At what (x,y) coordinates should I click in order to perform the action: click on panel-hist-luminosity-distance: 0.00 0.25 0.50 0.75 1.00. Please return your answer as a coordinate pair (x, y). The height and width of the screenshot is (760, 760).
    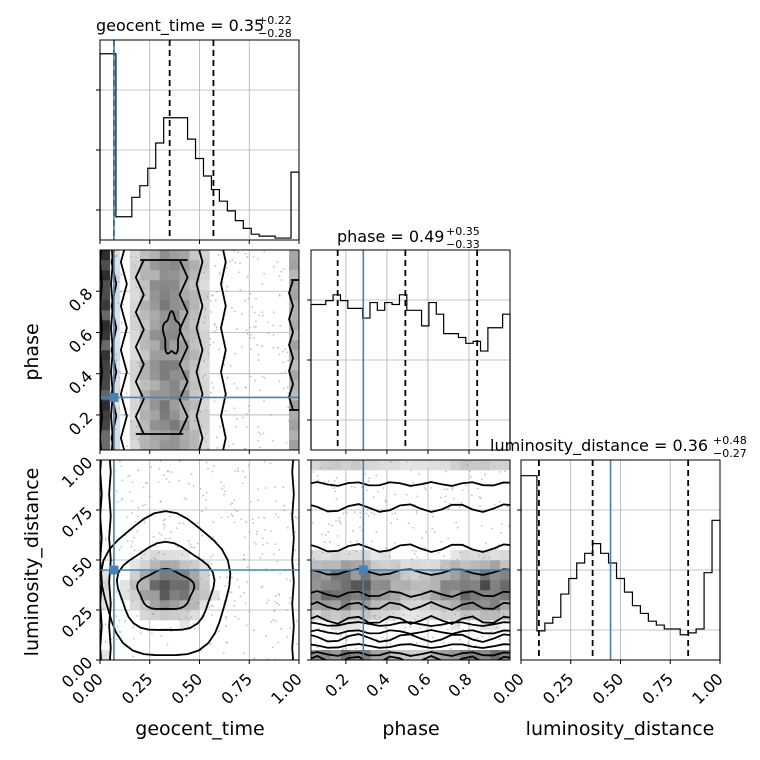
    Looking at the image, I should click on (608, 583).